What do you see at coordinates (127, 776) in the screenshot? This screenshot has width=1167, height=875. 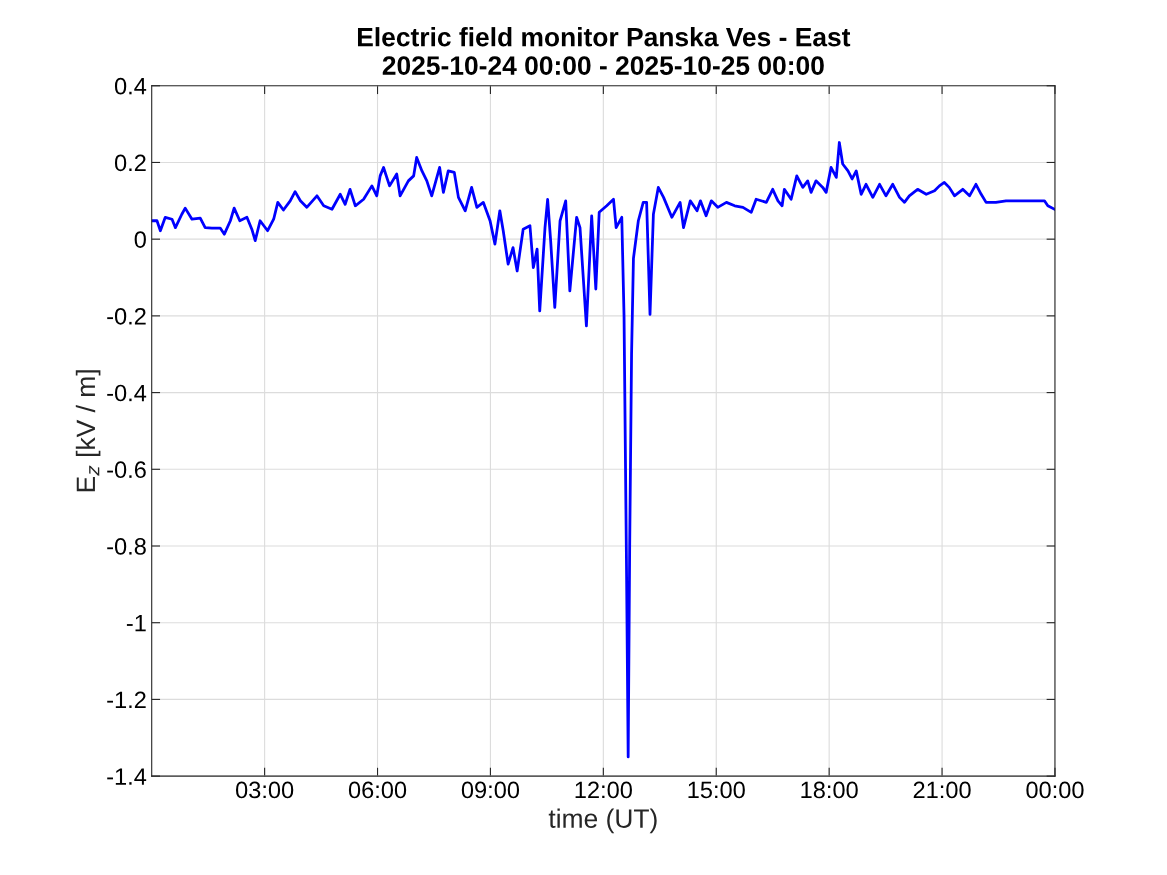 I see `y-tick-label: -1.4` at bounding box center [127, 776].